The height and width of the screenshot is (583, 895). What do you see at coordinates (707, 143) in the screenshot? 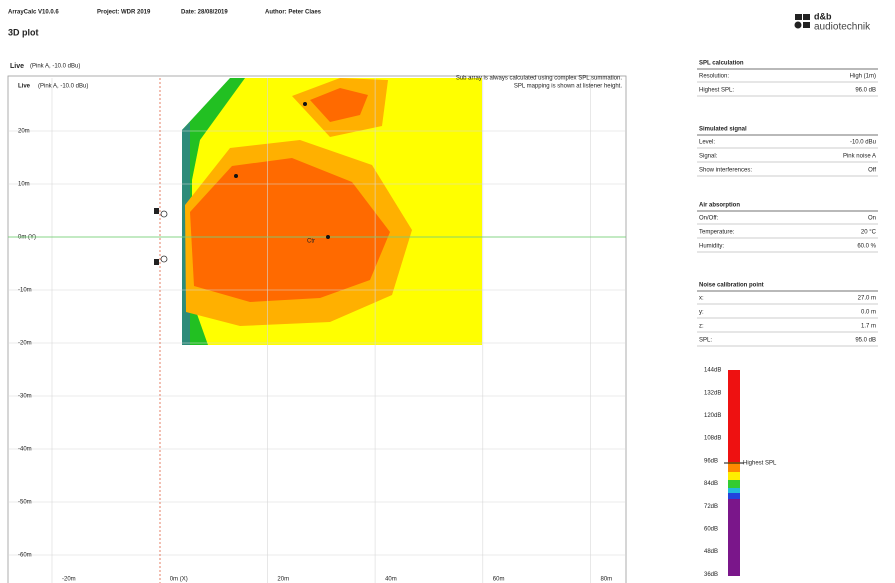
I see `row-key: Level:` at bounding box center [707, 143].